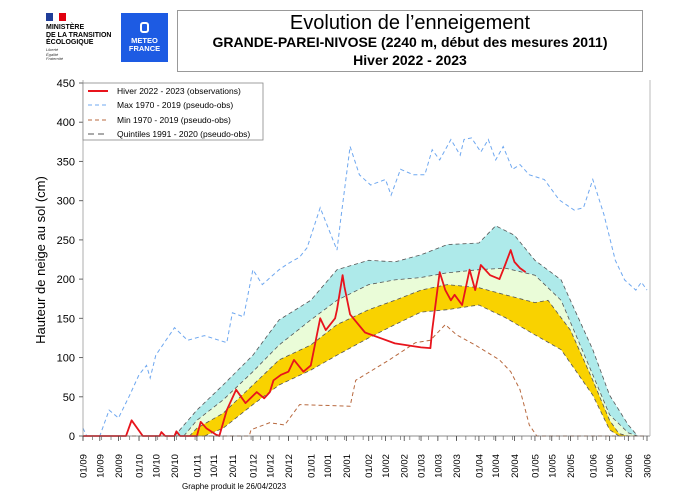 This screenshot has width=700, height=495. What do you see at coordinates (496, 466) in the screenshot?
I see `x-tick-label: 10/04` at bounding box center [496, 466].